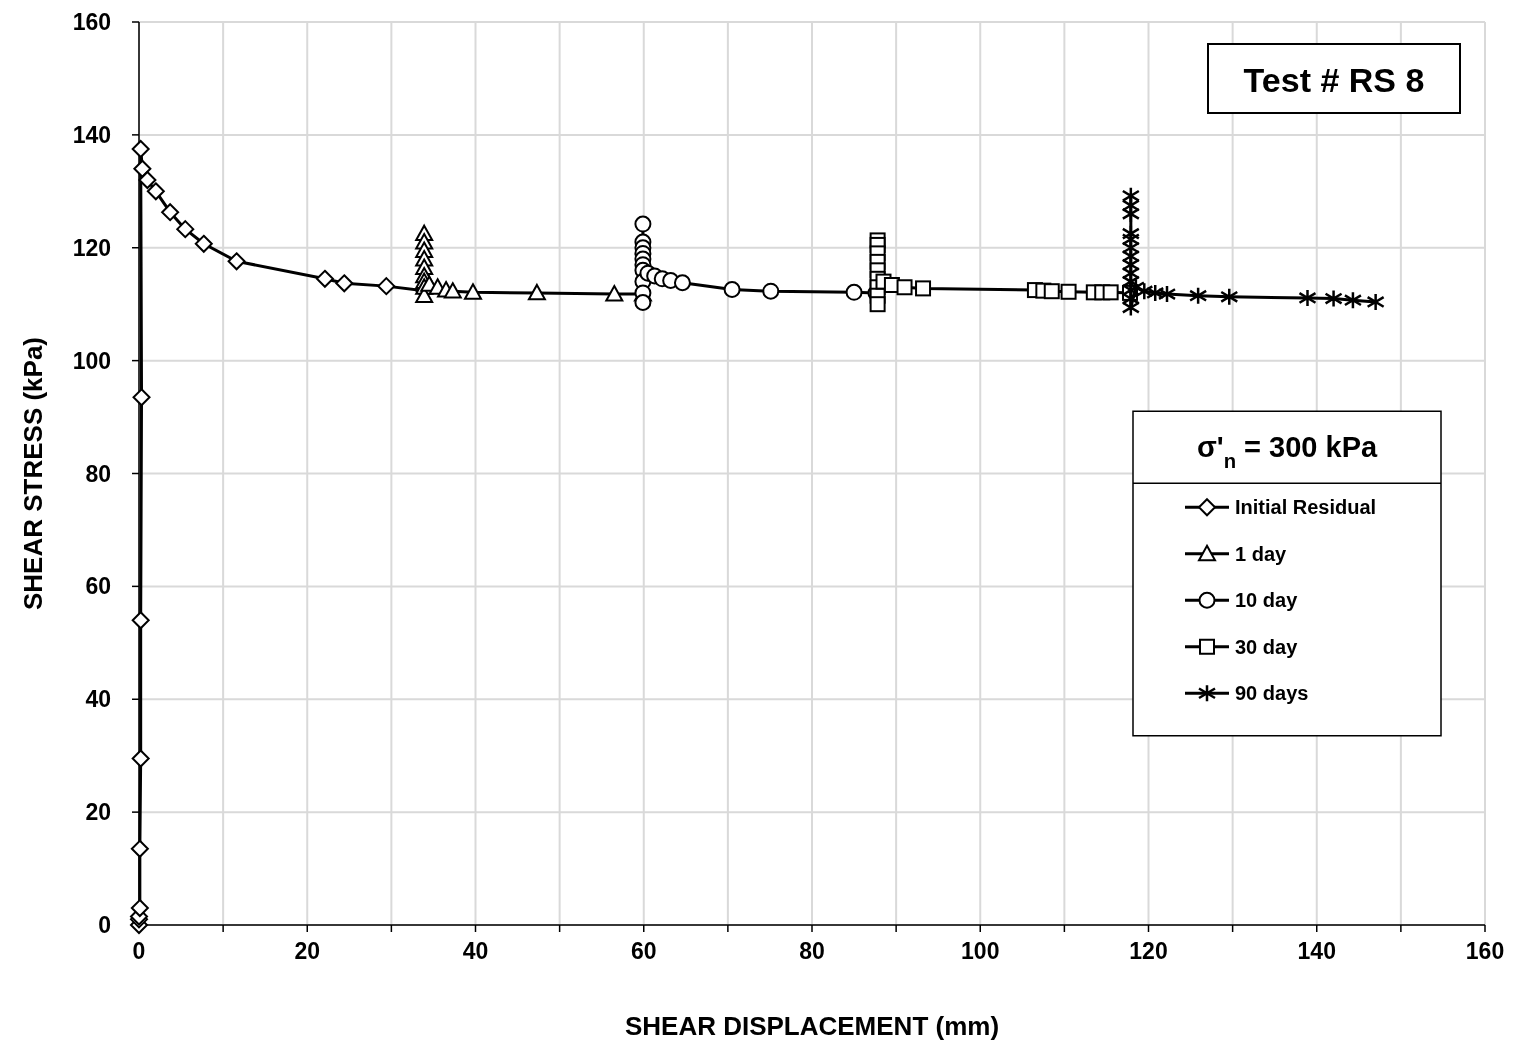 The width and height of the screenshot is (1520, 1047). What do you see at coordinates (91, 360) in the screenshot?
I see `y-tick-label: 100` at bounding box center [91, 360].